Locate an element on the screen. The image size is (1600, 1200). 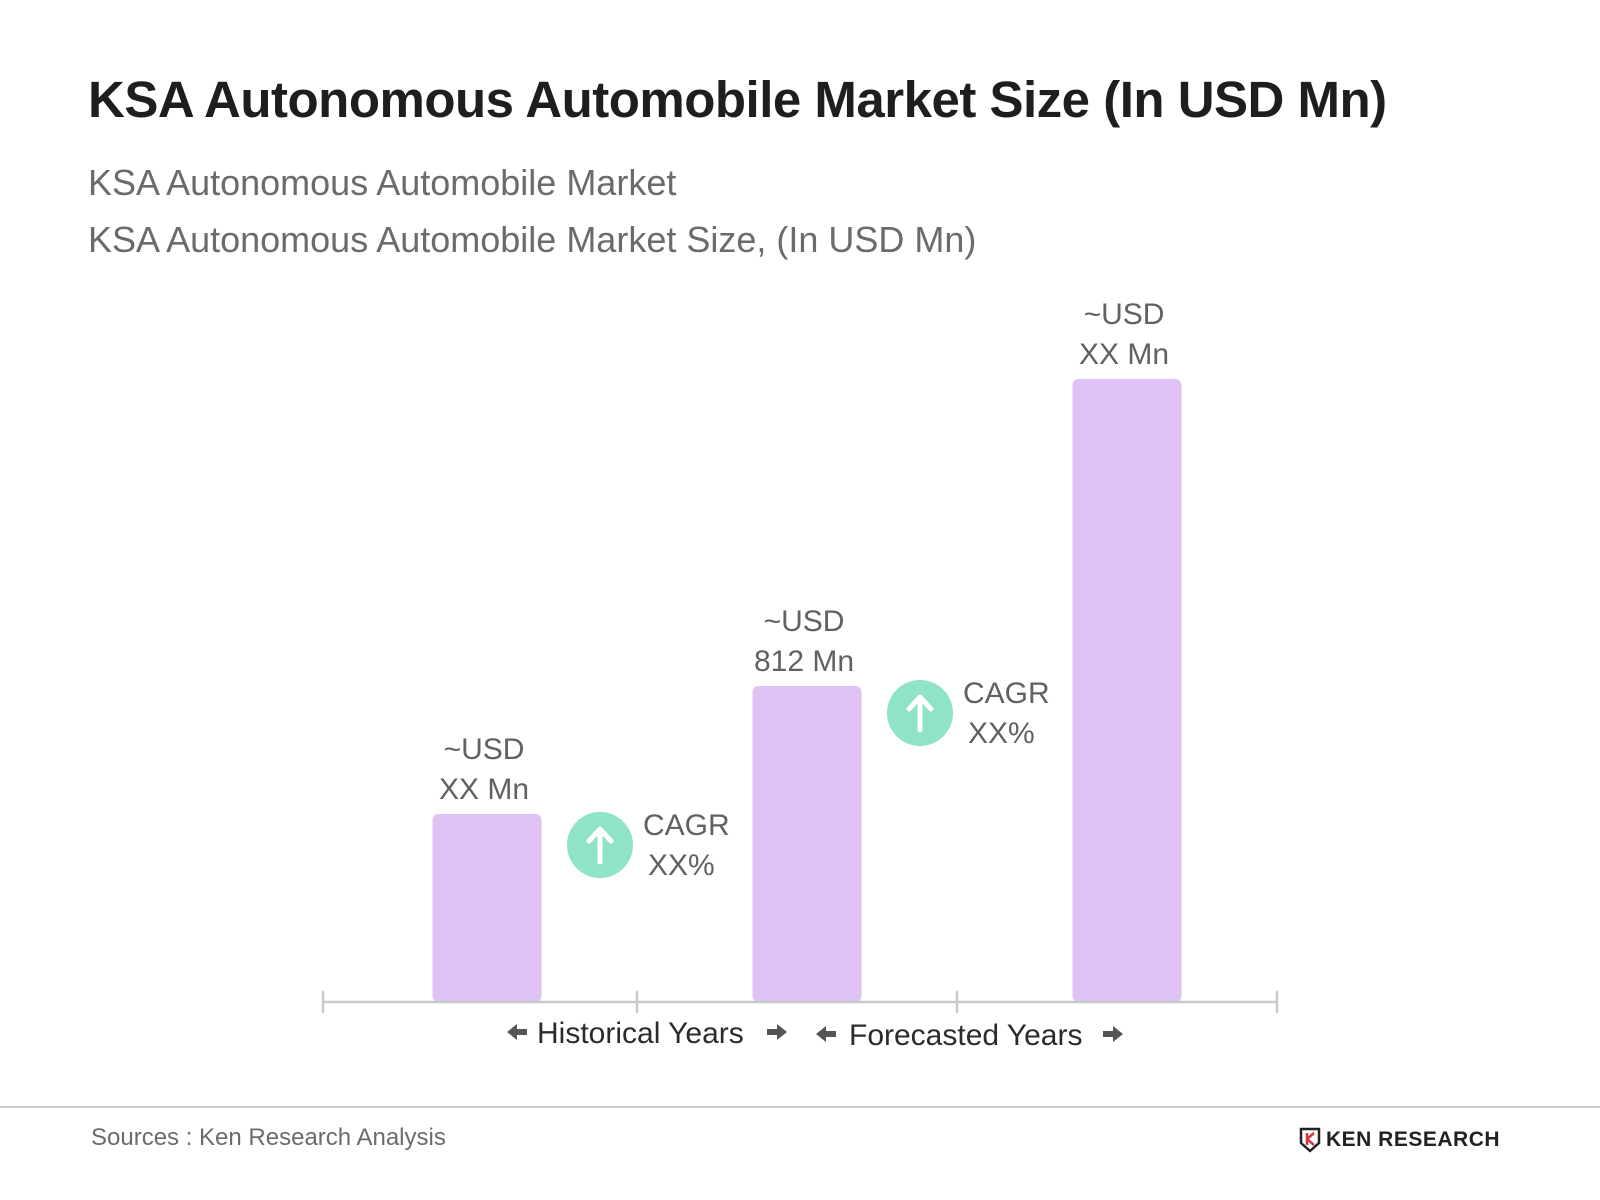
ken-research-logo: KEN RESEARCH is located at coordinates (1399, 1140).